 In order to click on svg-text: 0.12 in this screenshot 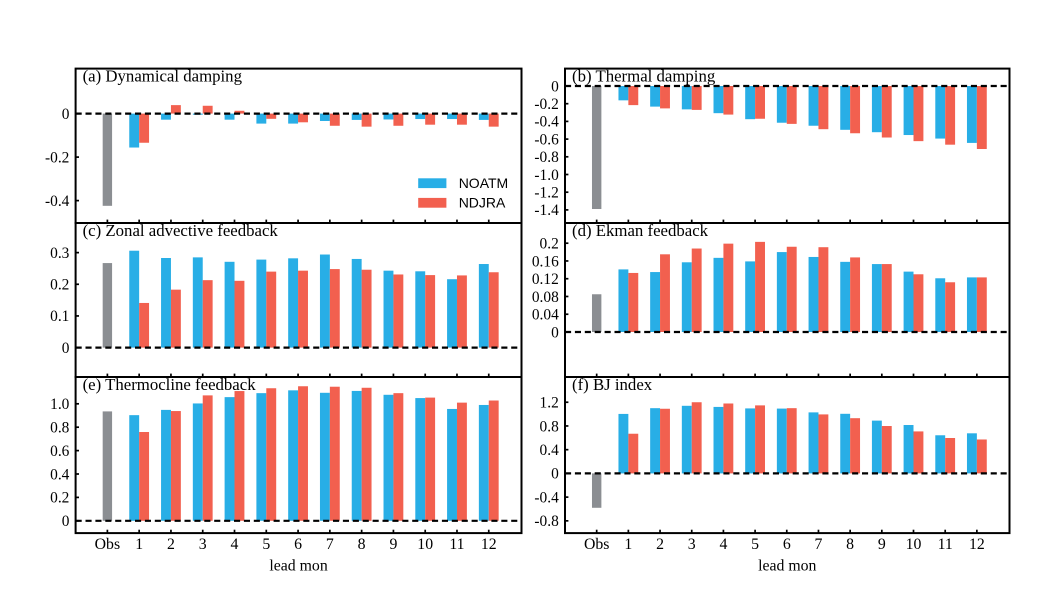, I will do `click(545, 279)`.